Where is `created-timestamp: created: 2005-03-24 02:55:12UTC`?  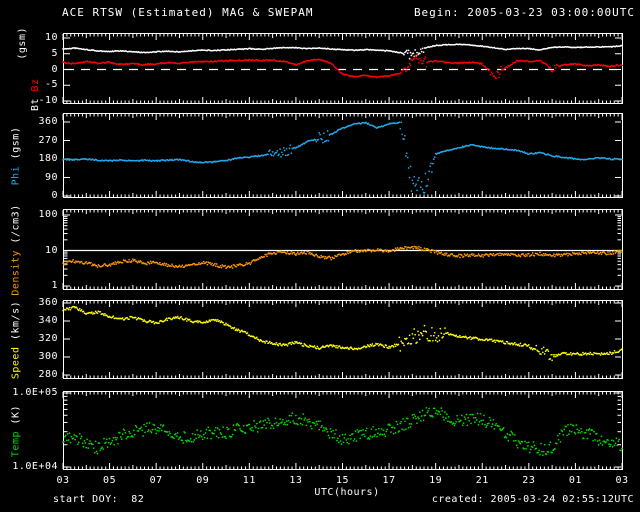 created-timestamp: created: 2005-03-24 02:55:12UTC is located at coordinates (532, 499).